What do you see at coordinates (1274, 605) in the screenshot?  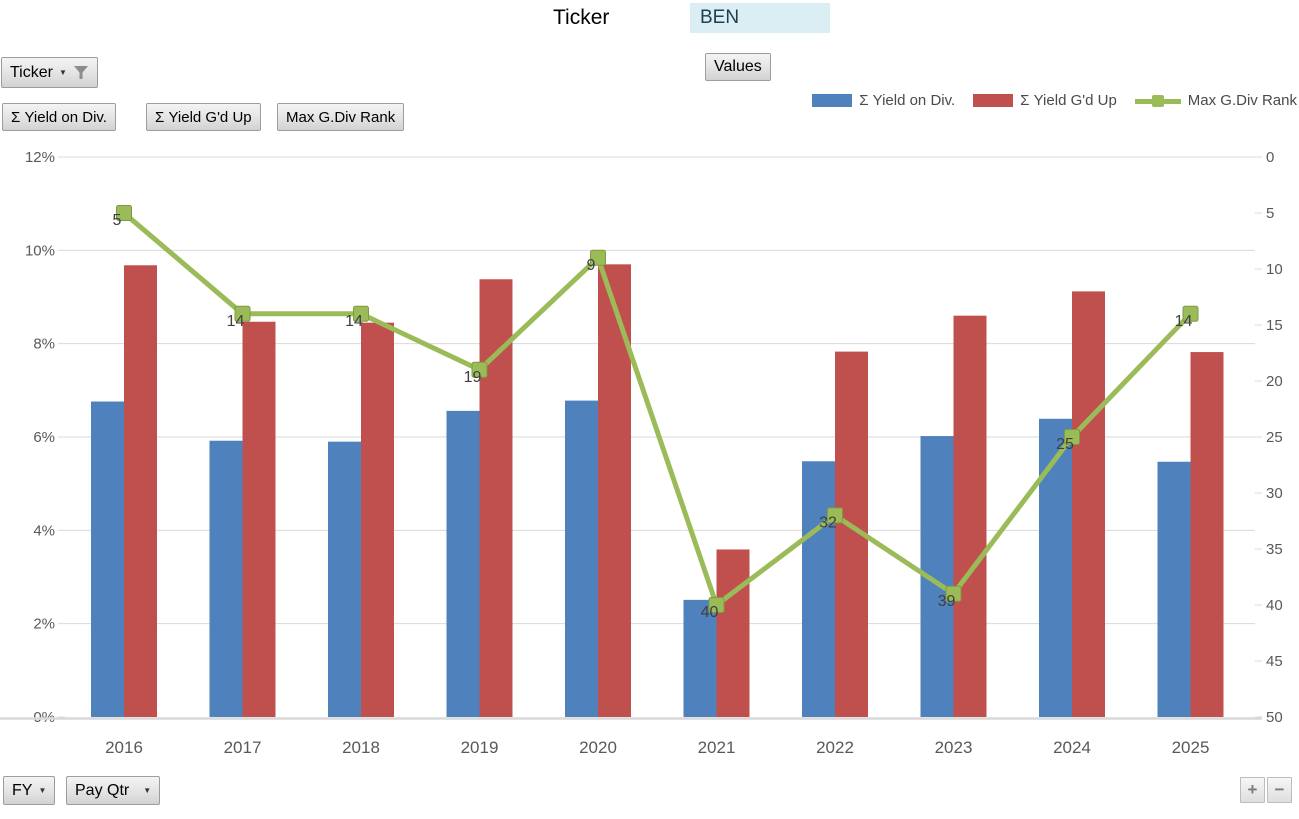 I see `right-axis-tick-label: 40` at bounding box center [1274, 605].